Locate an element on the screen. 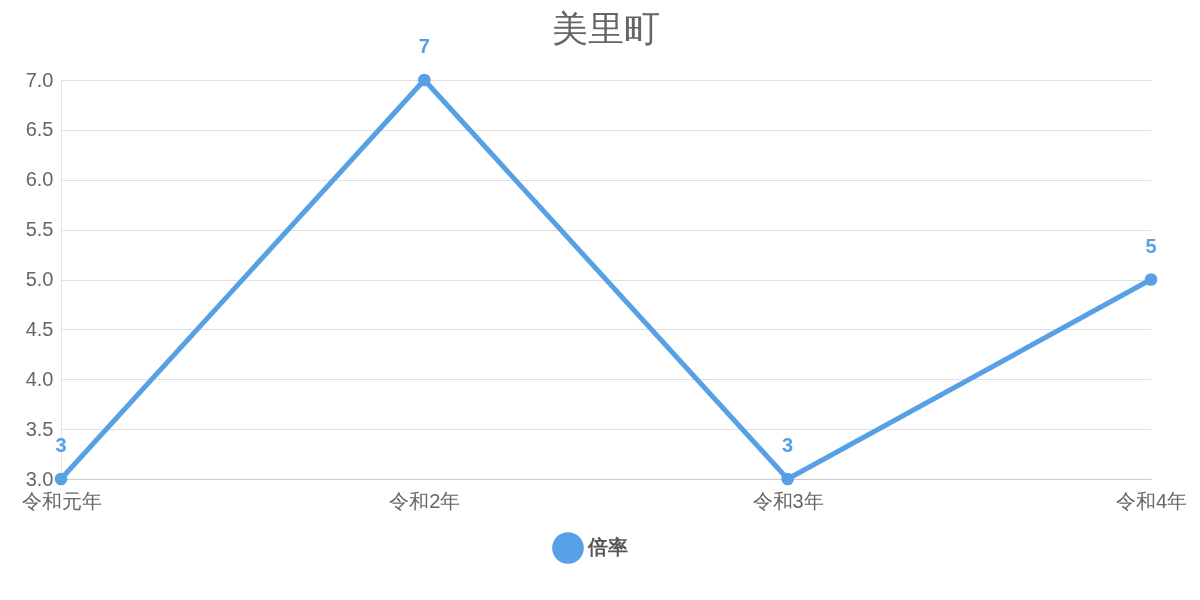 The width and height of the screenshot is (1200, 600). data-label: 7 is located at coordinates (424, 46).